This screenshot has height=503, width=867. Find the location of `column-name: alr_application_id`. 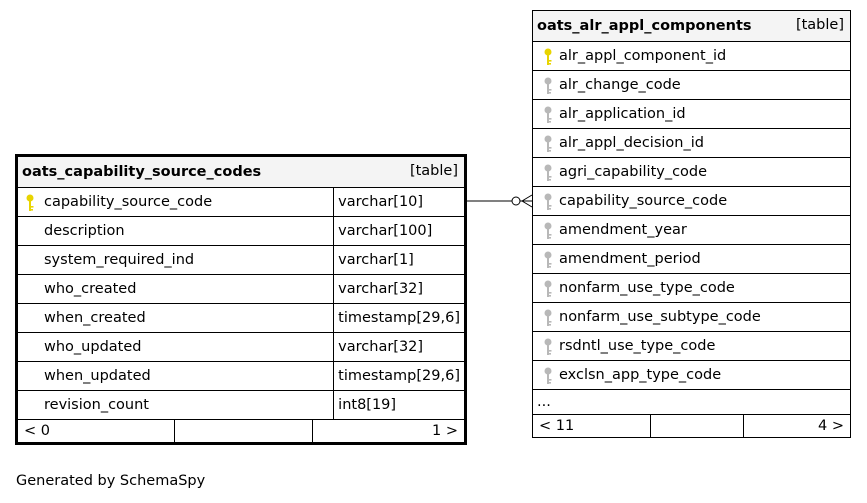

column-name: alr_application_id is located at coordinates (691, 114).